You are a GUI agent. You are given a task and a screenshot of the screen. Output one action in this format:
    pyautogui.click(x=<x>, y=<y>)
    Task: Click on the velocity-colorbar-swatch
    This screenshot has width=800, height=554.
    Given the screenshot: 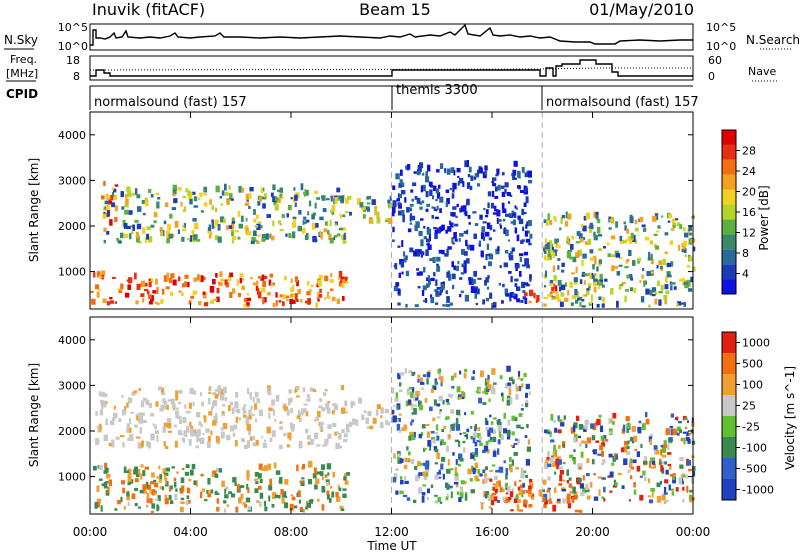 What is the action you would take?
    pyautogui.click(x=729, y=468)
    